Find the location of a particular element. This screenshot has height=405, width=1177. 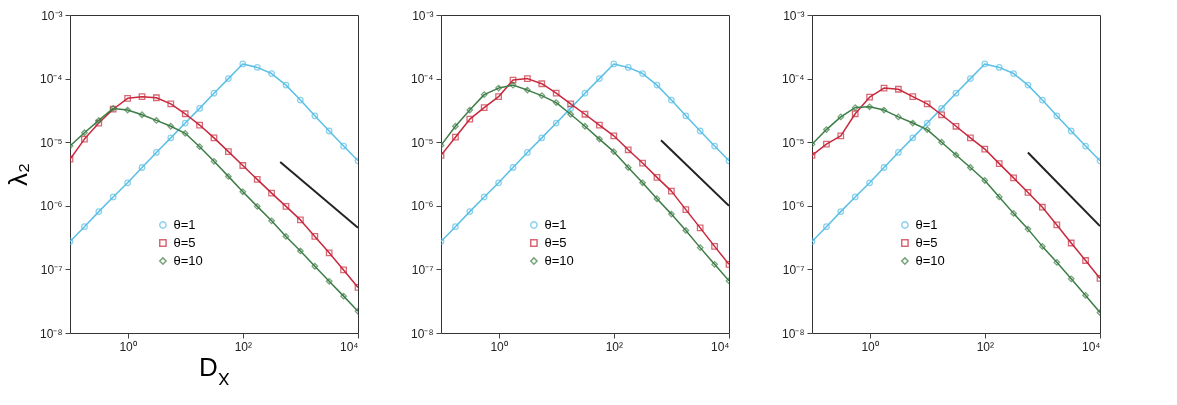

line-series is located at coordinates (214, 192).